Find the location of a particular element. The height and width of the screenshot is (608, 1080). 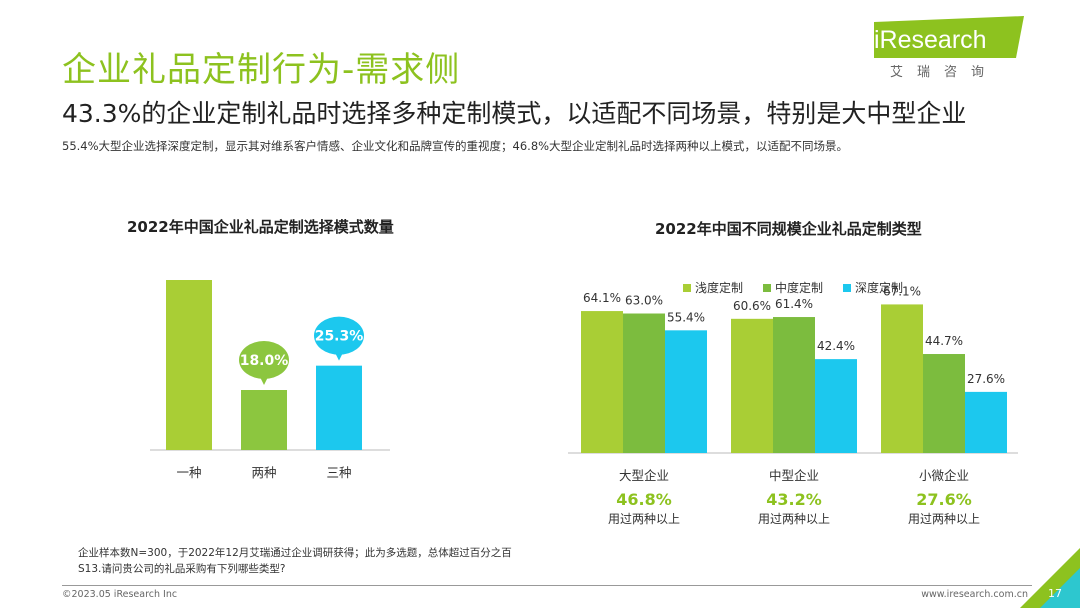

chart2-legend-label: 深度定制 is located at coordinates (879, 287).